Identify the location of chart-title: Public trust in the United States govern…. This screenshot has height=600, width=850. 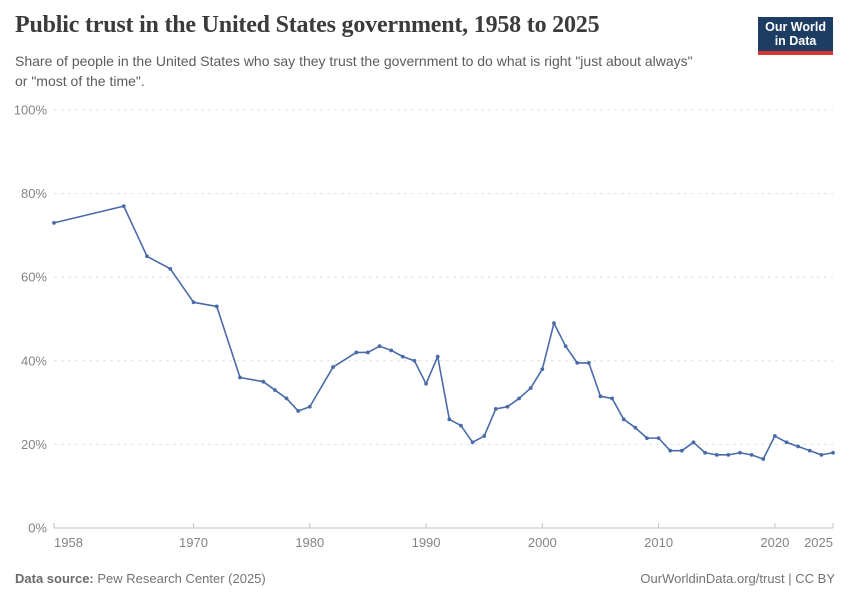
(307, 25).